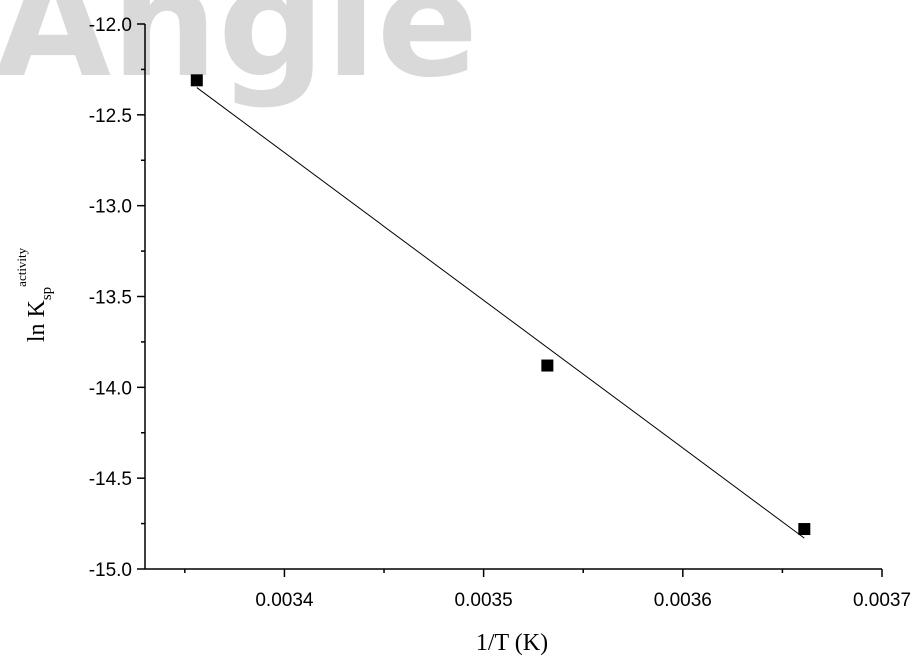  Describe the element at coordinates (110, 479) in the screenshot. I see `y-tick-label: -14.5` at that location.